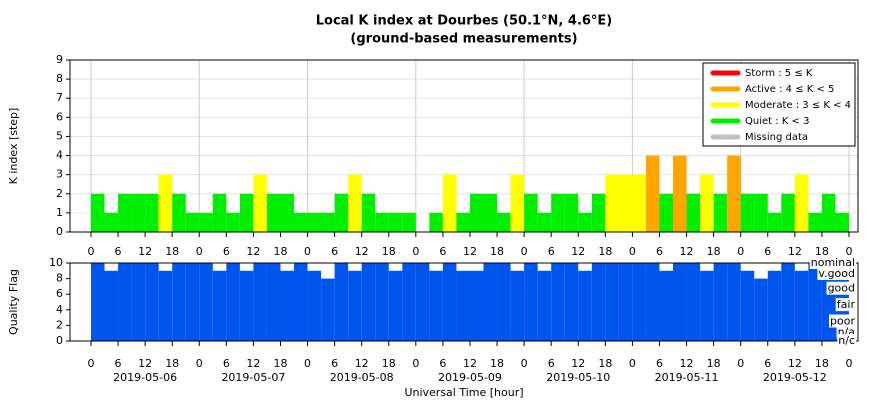 Image resolution: width=886 pixels, height=400 pixels. Describe the element at coordinates (798, 105) in the screenshot. I see `legend-label: Moderate : 3 ≤ K < 4` at that location.